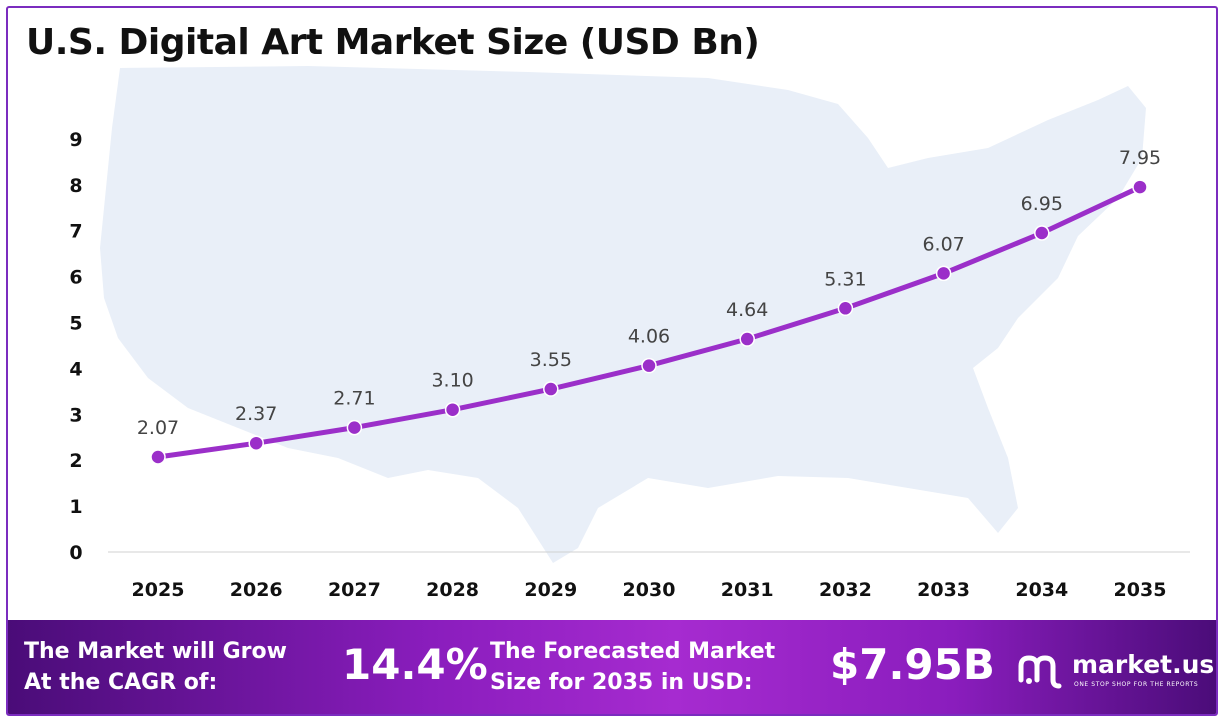 Image resolution: width=1228 pixels, height=728 pixels. I want to click on forecast-value: $7.95B, so click(912, 664).